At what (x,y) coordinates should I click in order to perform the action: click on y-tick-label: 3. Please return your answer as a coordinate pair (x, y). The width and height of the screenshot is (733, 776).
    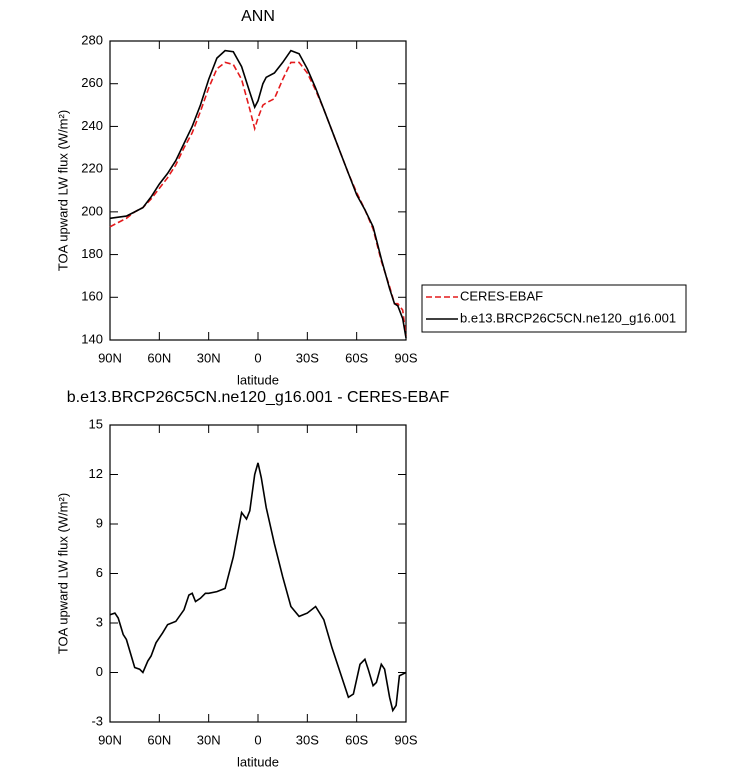
    Looking at the image, I should click on (99, 621).